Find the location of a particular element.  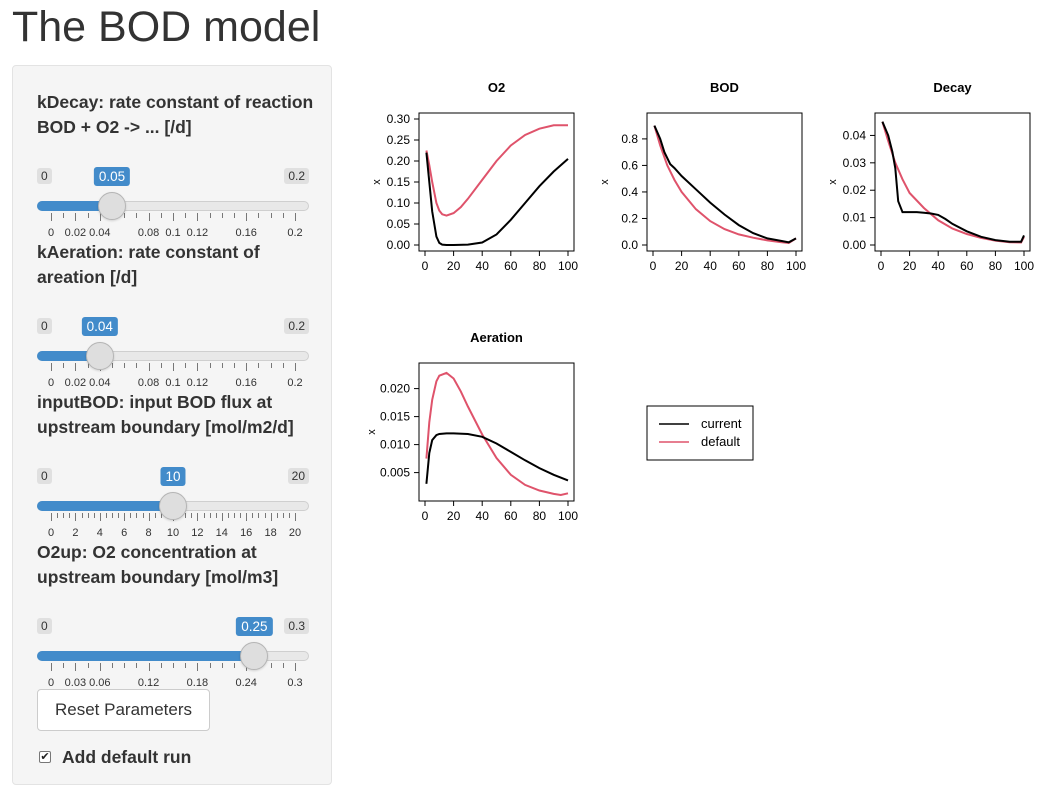

slider-fill is located at coordinates (74, 206).